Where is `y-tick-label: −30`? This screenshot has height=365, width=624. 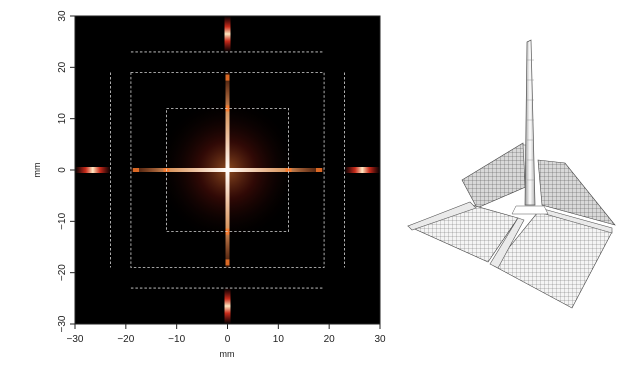 y-tick-label: −30 is located at coordinates (62, 323).